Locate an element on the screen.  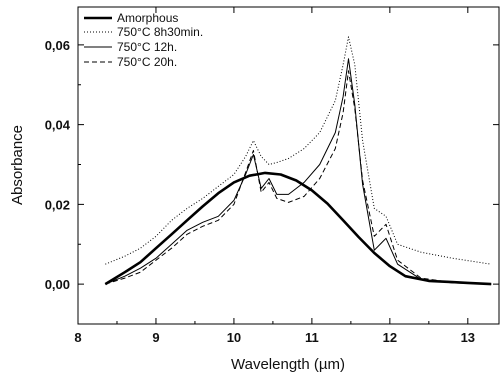
x-tick-label: 8 is located at coordinates (77, 337).